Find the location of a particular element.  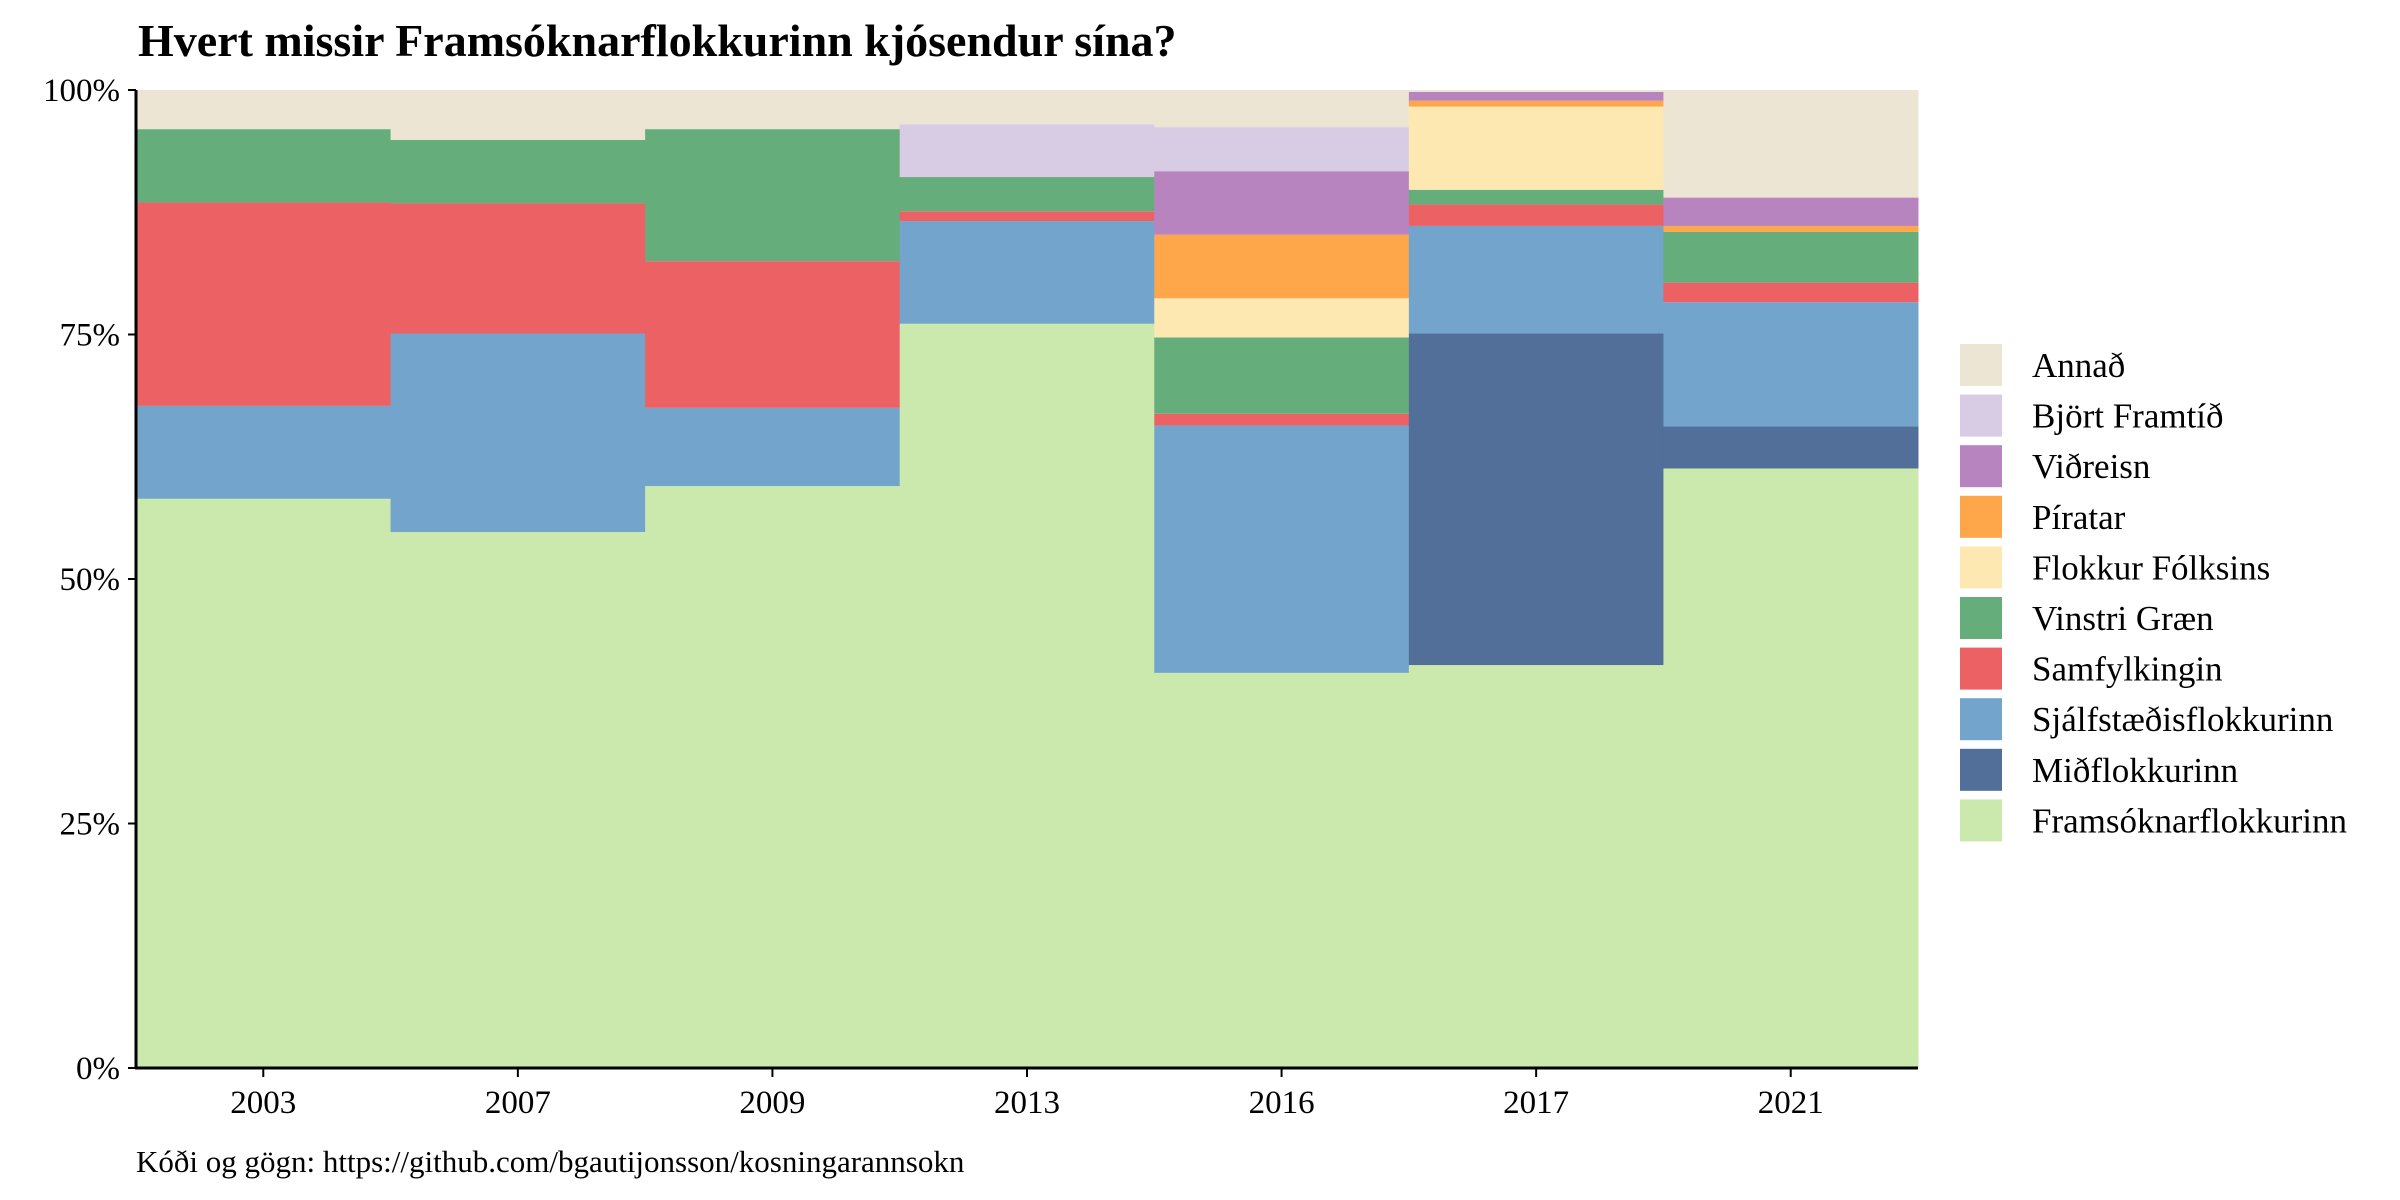

y-tick-label: 50% is located at coordinates (90, 580).